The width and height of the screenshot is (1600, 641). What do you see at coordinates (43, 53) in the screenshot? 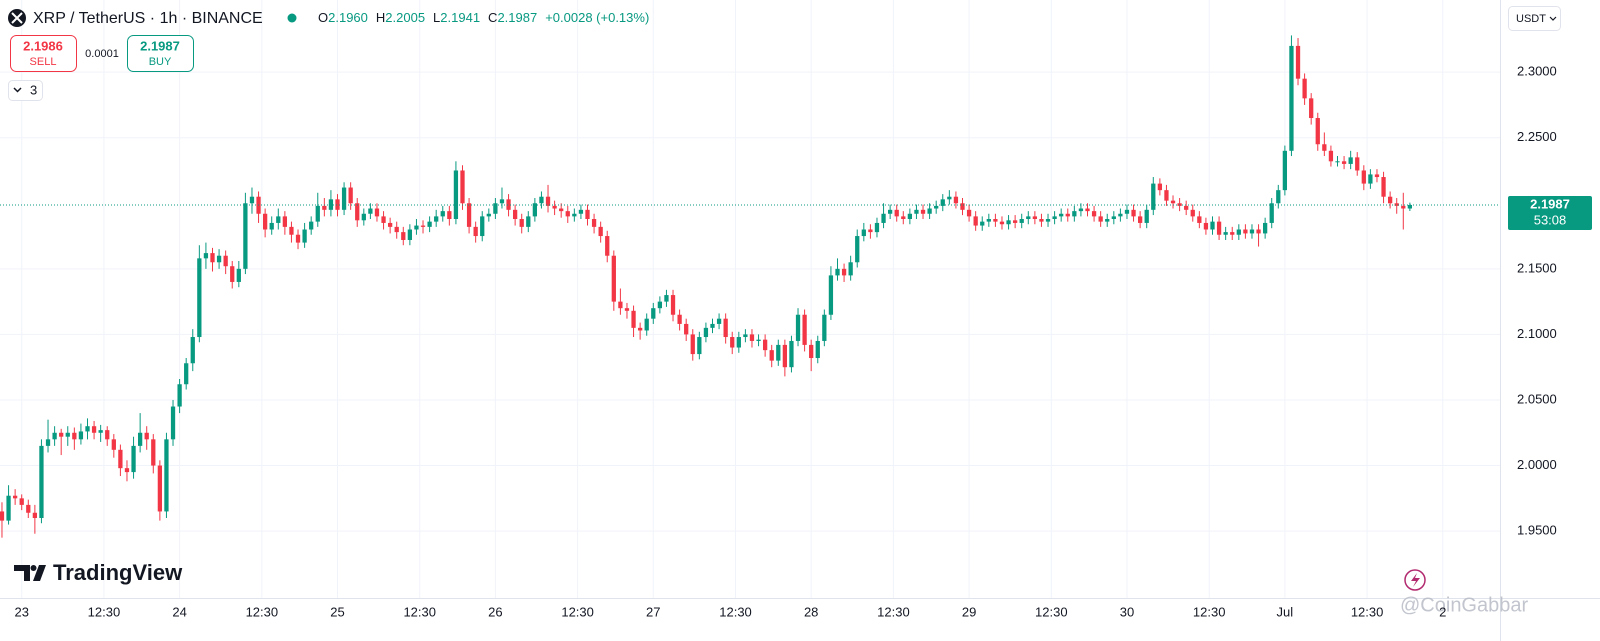
I see `sell-button` at bounding box center [43, 53].